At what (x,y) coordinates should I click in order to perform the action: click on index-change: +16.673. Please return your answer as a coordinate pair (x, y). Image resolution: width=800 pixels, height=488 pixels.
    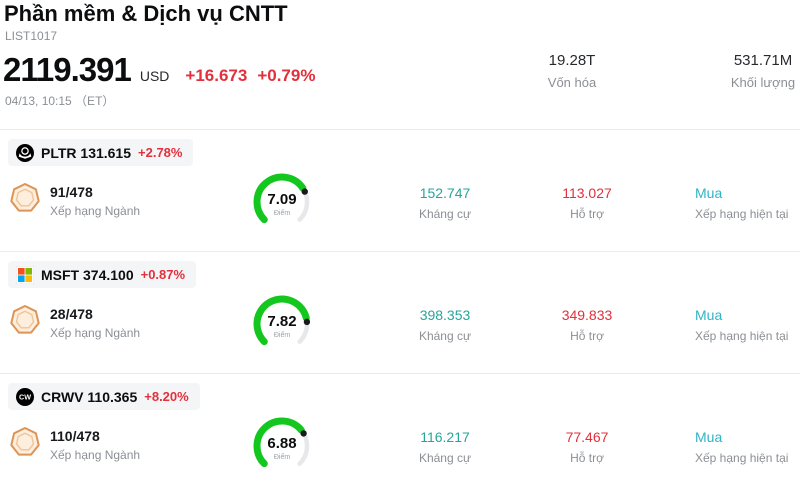
    Looking at the image, I should click on (216, 75).